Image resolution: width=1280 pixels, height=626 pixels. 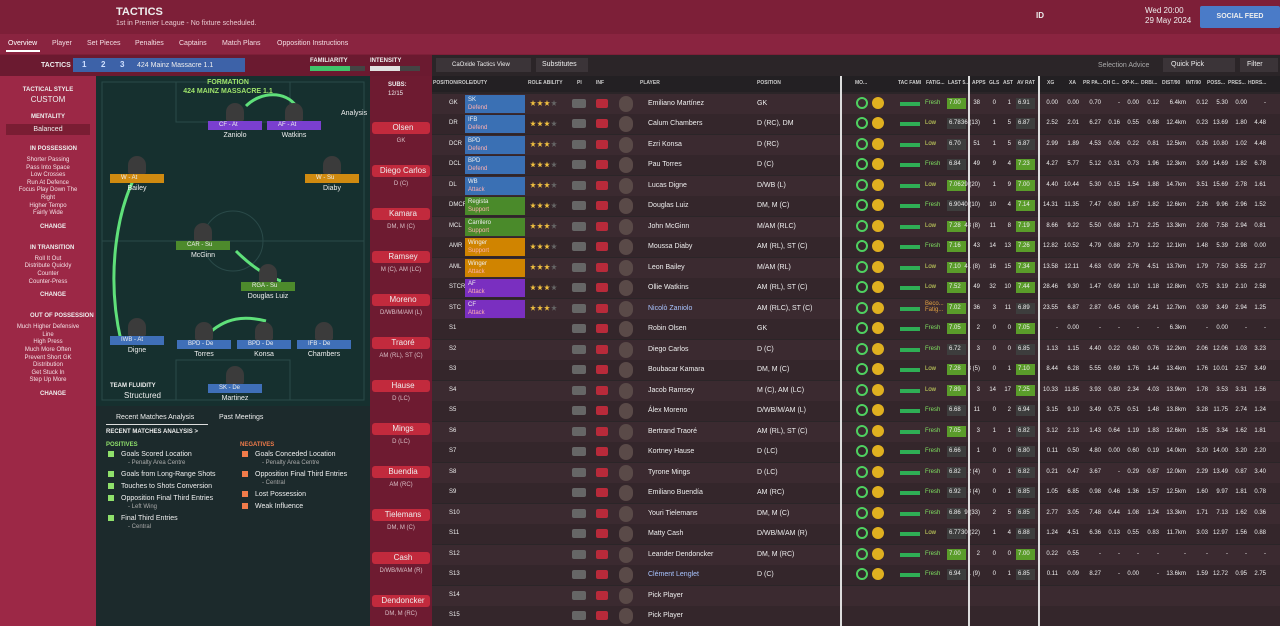 What do you see at coordinates (666, 267) in the screenshot?
I see `player-name: Leon Bailey` at bounding box center [666, 267].